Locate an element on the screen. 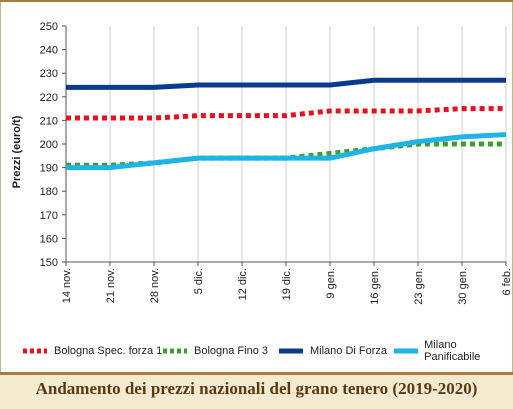  legend-label: Bologna Fino 3 is located at coordinates (231, 351).